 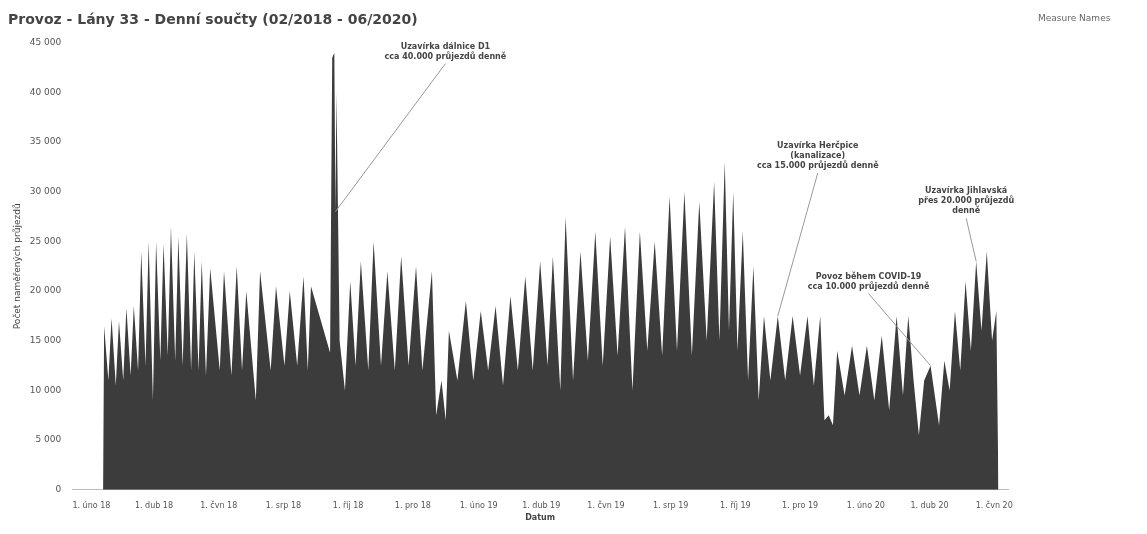 I want to click on legend-title: Measure Names, so click(x=1074, y=17).